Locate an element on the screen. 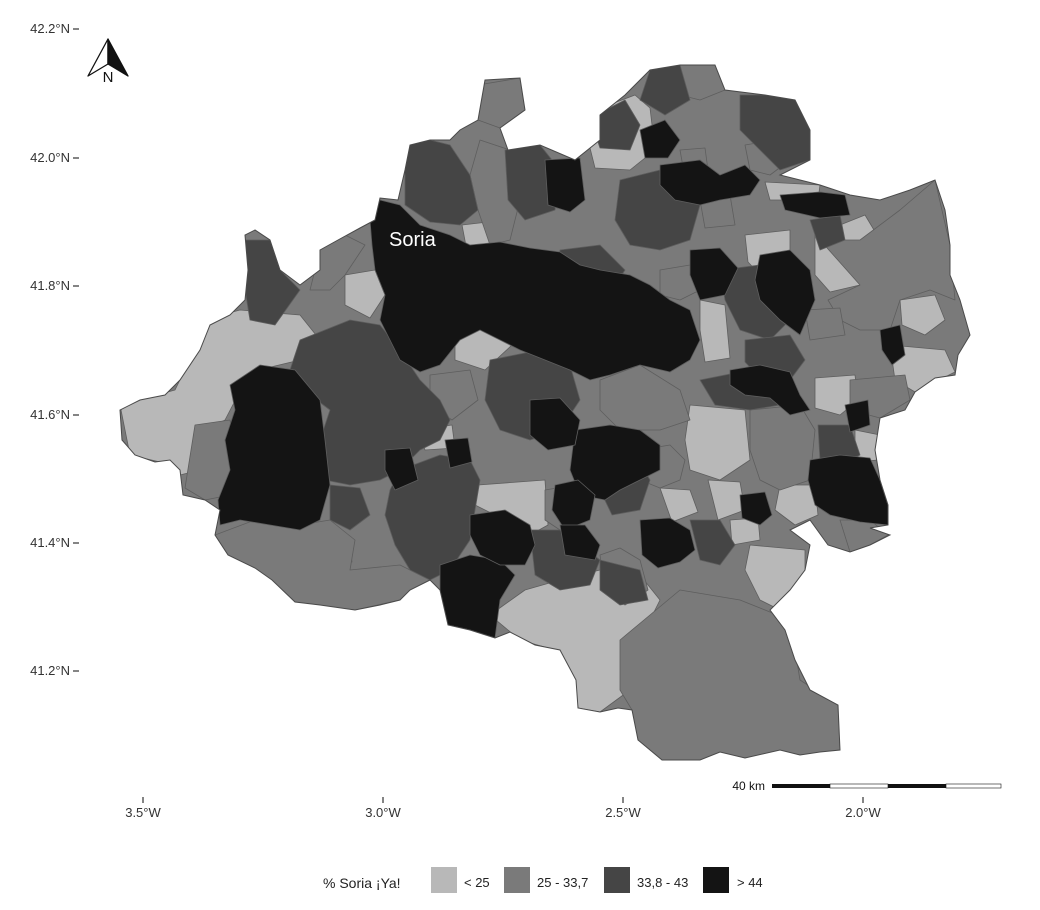 The width and height of the screenshot is (1040, 910). lon-tick-25: 2.5°W is located at coordinates (623, 808).